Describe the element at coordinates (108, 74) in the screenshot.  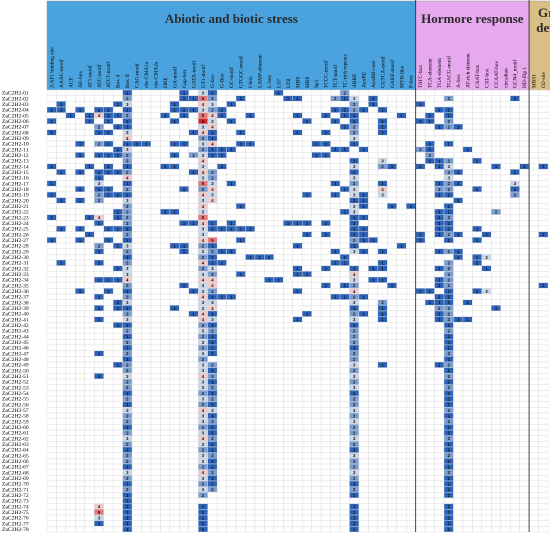
I see `col-label-atct-motif: ATCT-motif` at that location.